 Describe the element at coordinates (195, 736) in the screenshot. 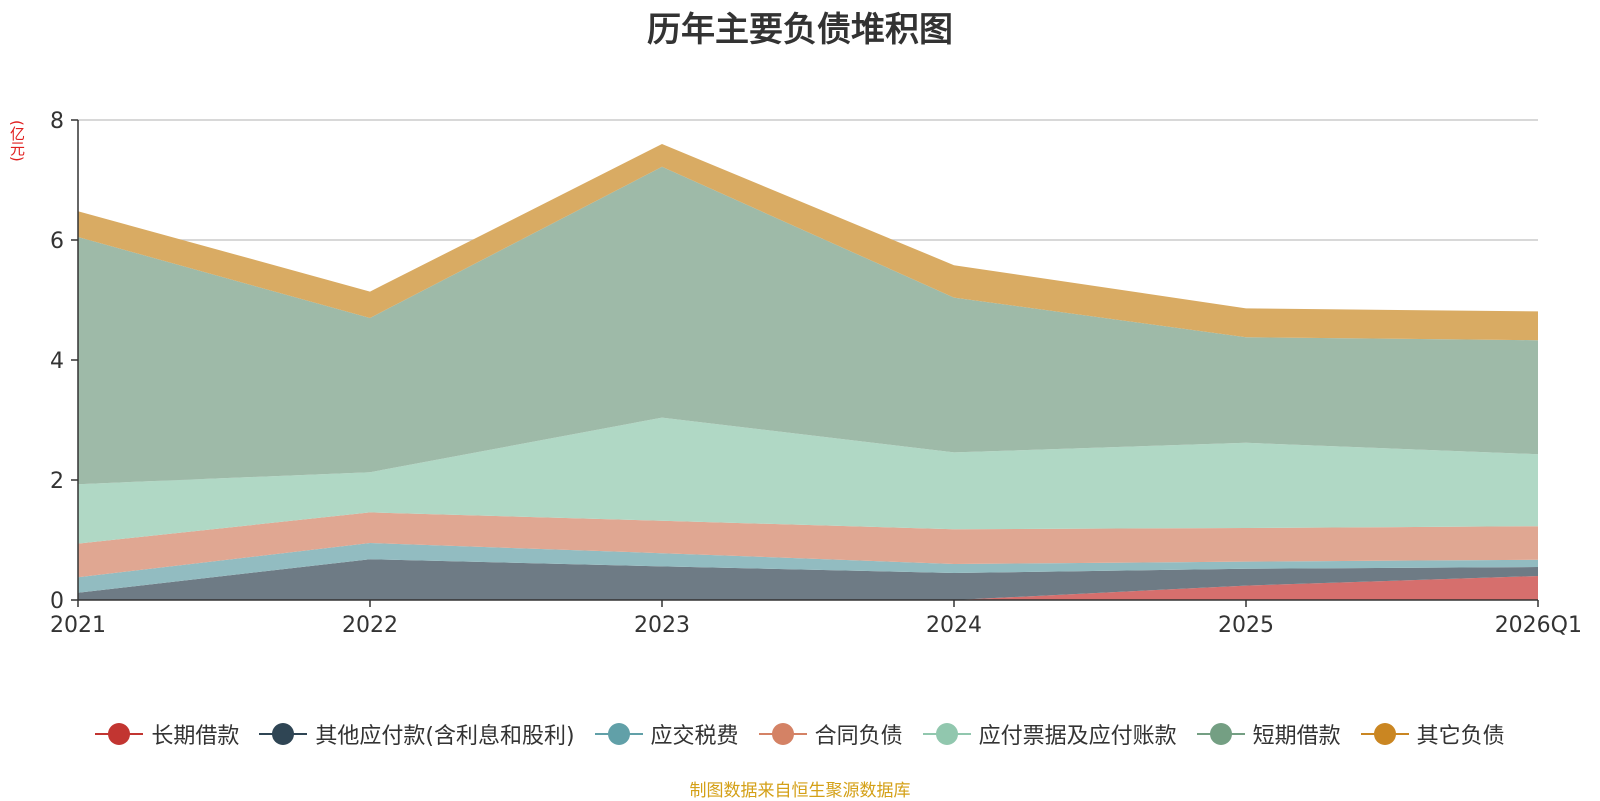

I see `legend-label-0: 长期借款` at that location.